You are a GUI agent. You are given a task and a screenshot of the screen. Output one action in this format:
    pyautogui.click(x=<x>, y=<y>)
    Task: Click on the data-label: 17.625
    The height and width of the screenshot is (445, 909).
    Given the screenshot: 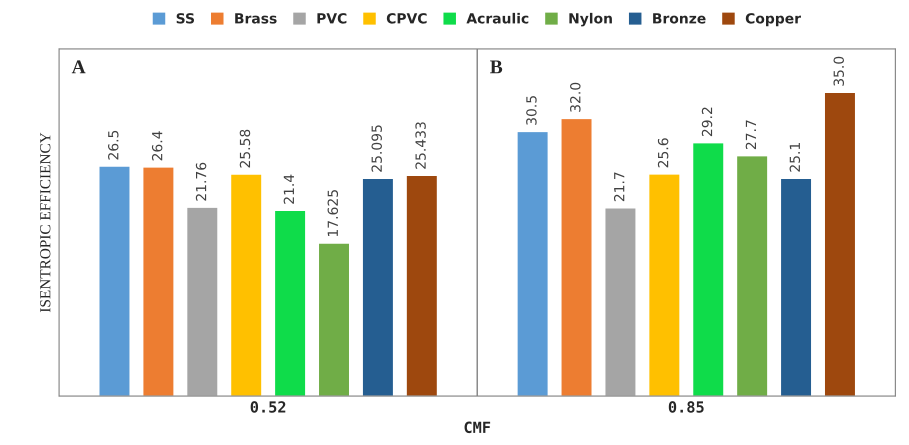 What is the action you would take?
    pyautogui.click(x=333, y=213)
    